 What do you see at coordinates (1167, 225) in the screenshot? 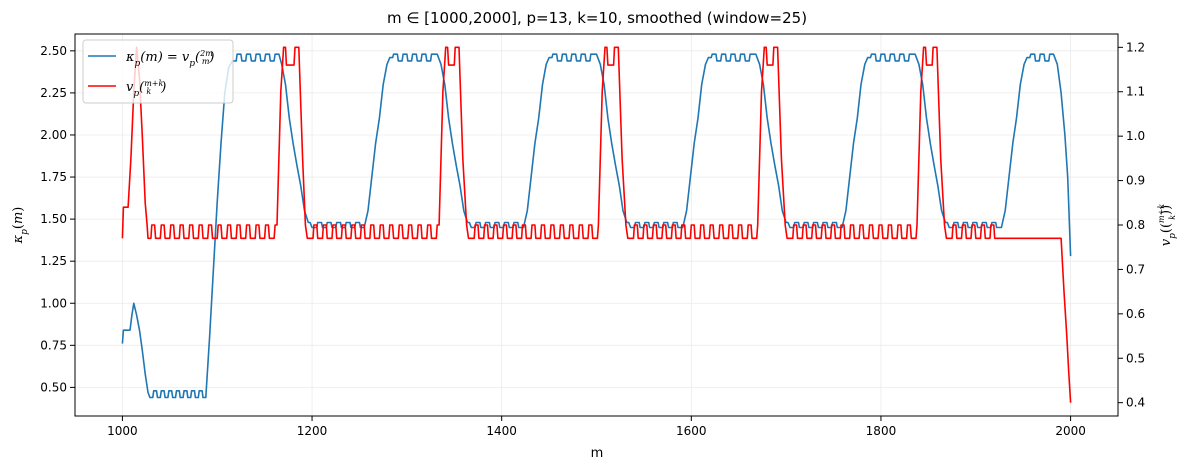
I see `right-y-axis-label: vp((m+k k))` at bounding box center [1167, 225].